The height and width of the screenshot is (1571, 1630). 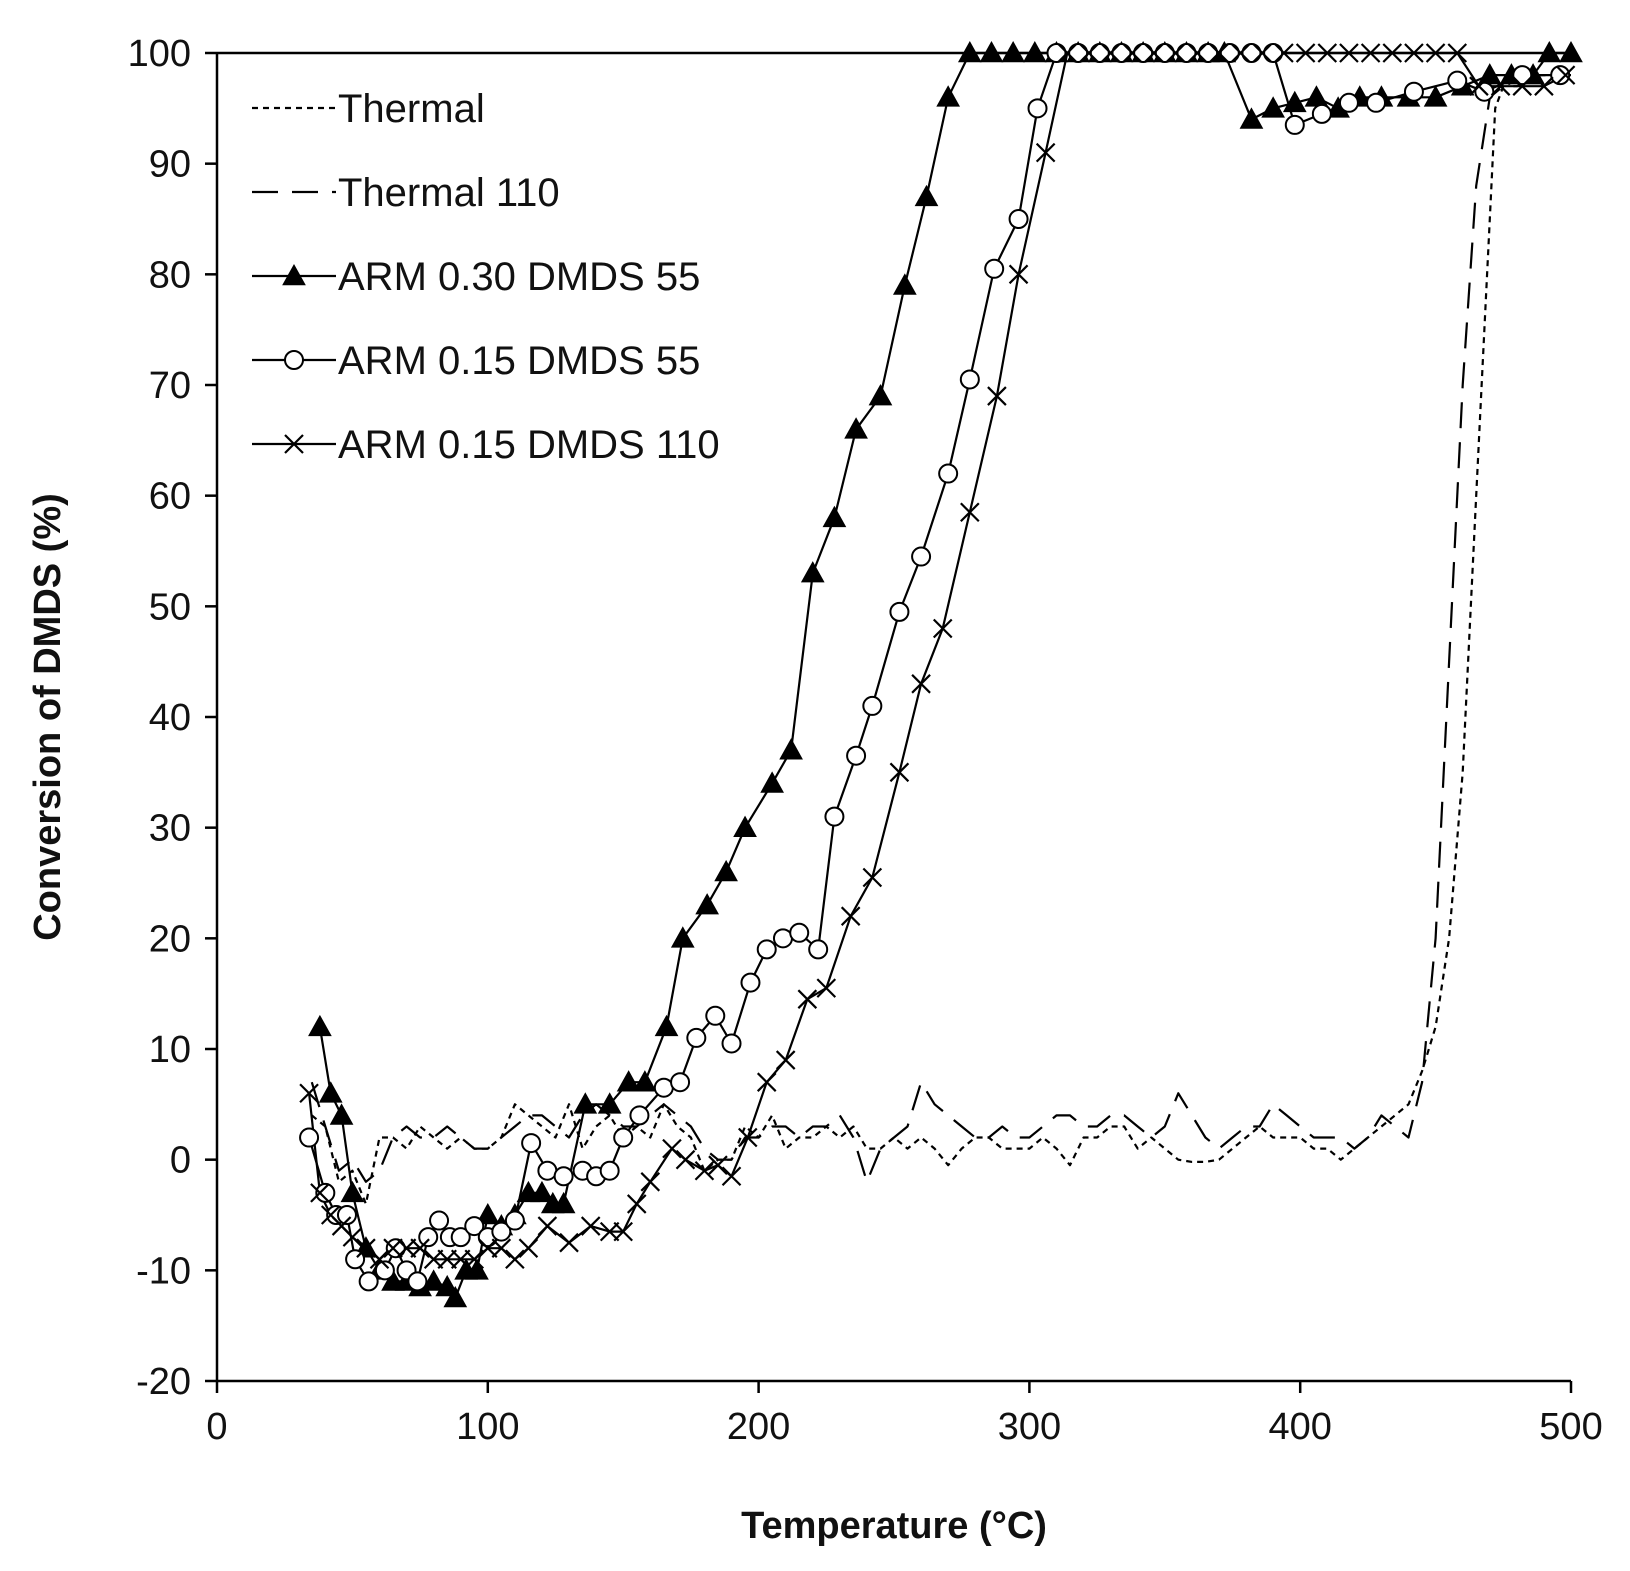 I want to click on legend-item-thermal: Thermal, so click(x=368, y=109).